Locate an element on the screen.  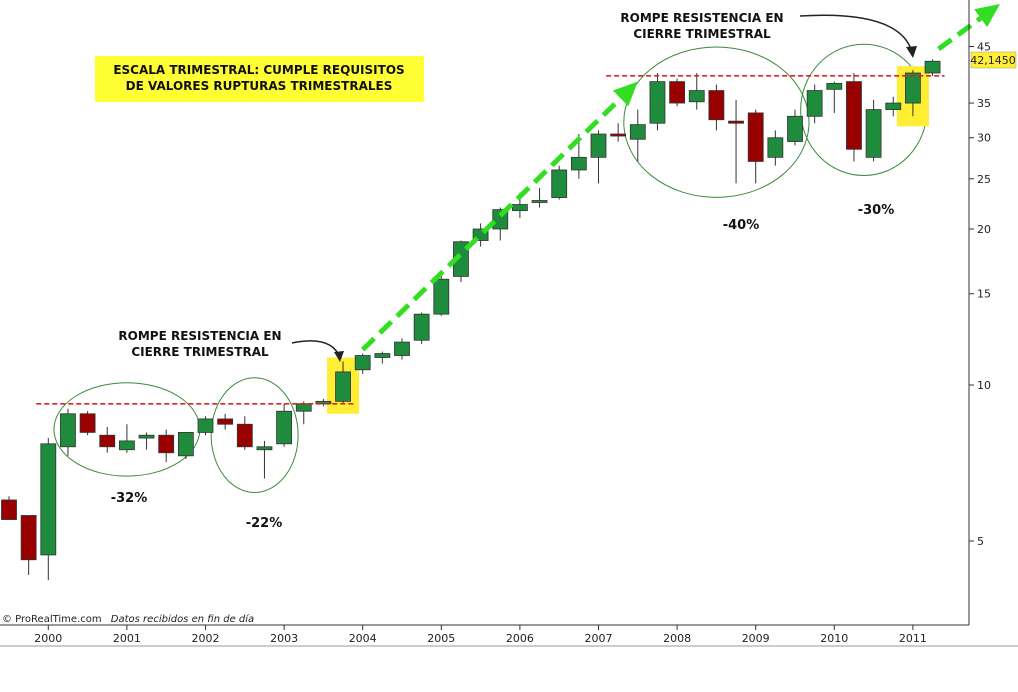
annotation-breakout-2003: ROMPE RESISTENCIA EN CIERRE TRIMESTRAL is located at coordinates (231, 345).